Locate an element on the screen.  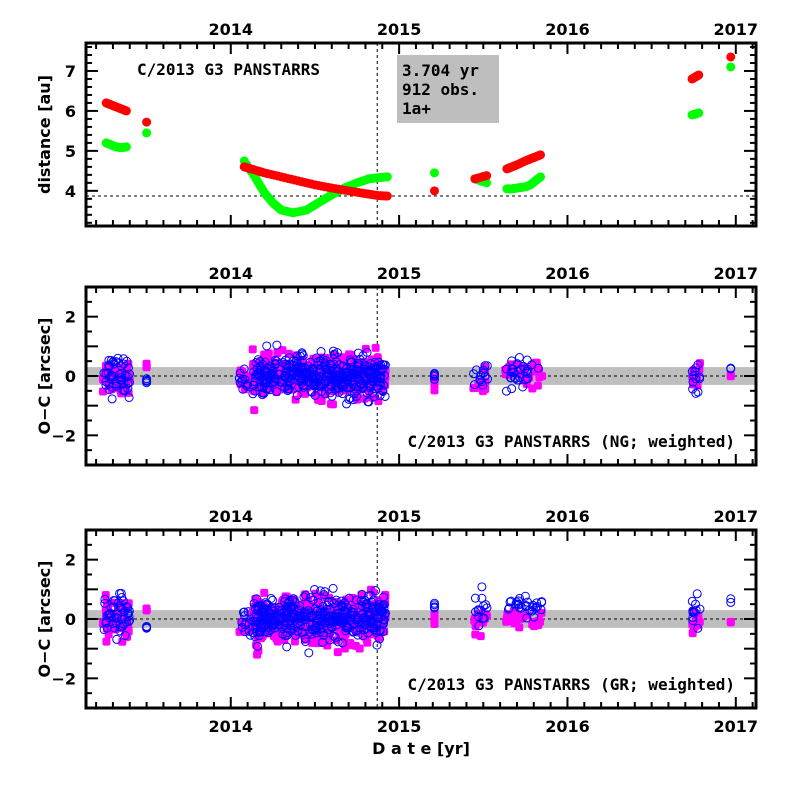
x-tick-label: 2016 is located at coordinates (567, 273).